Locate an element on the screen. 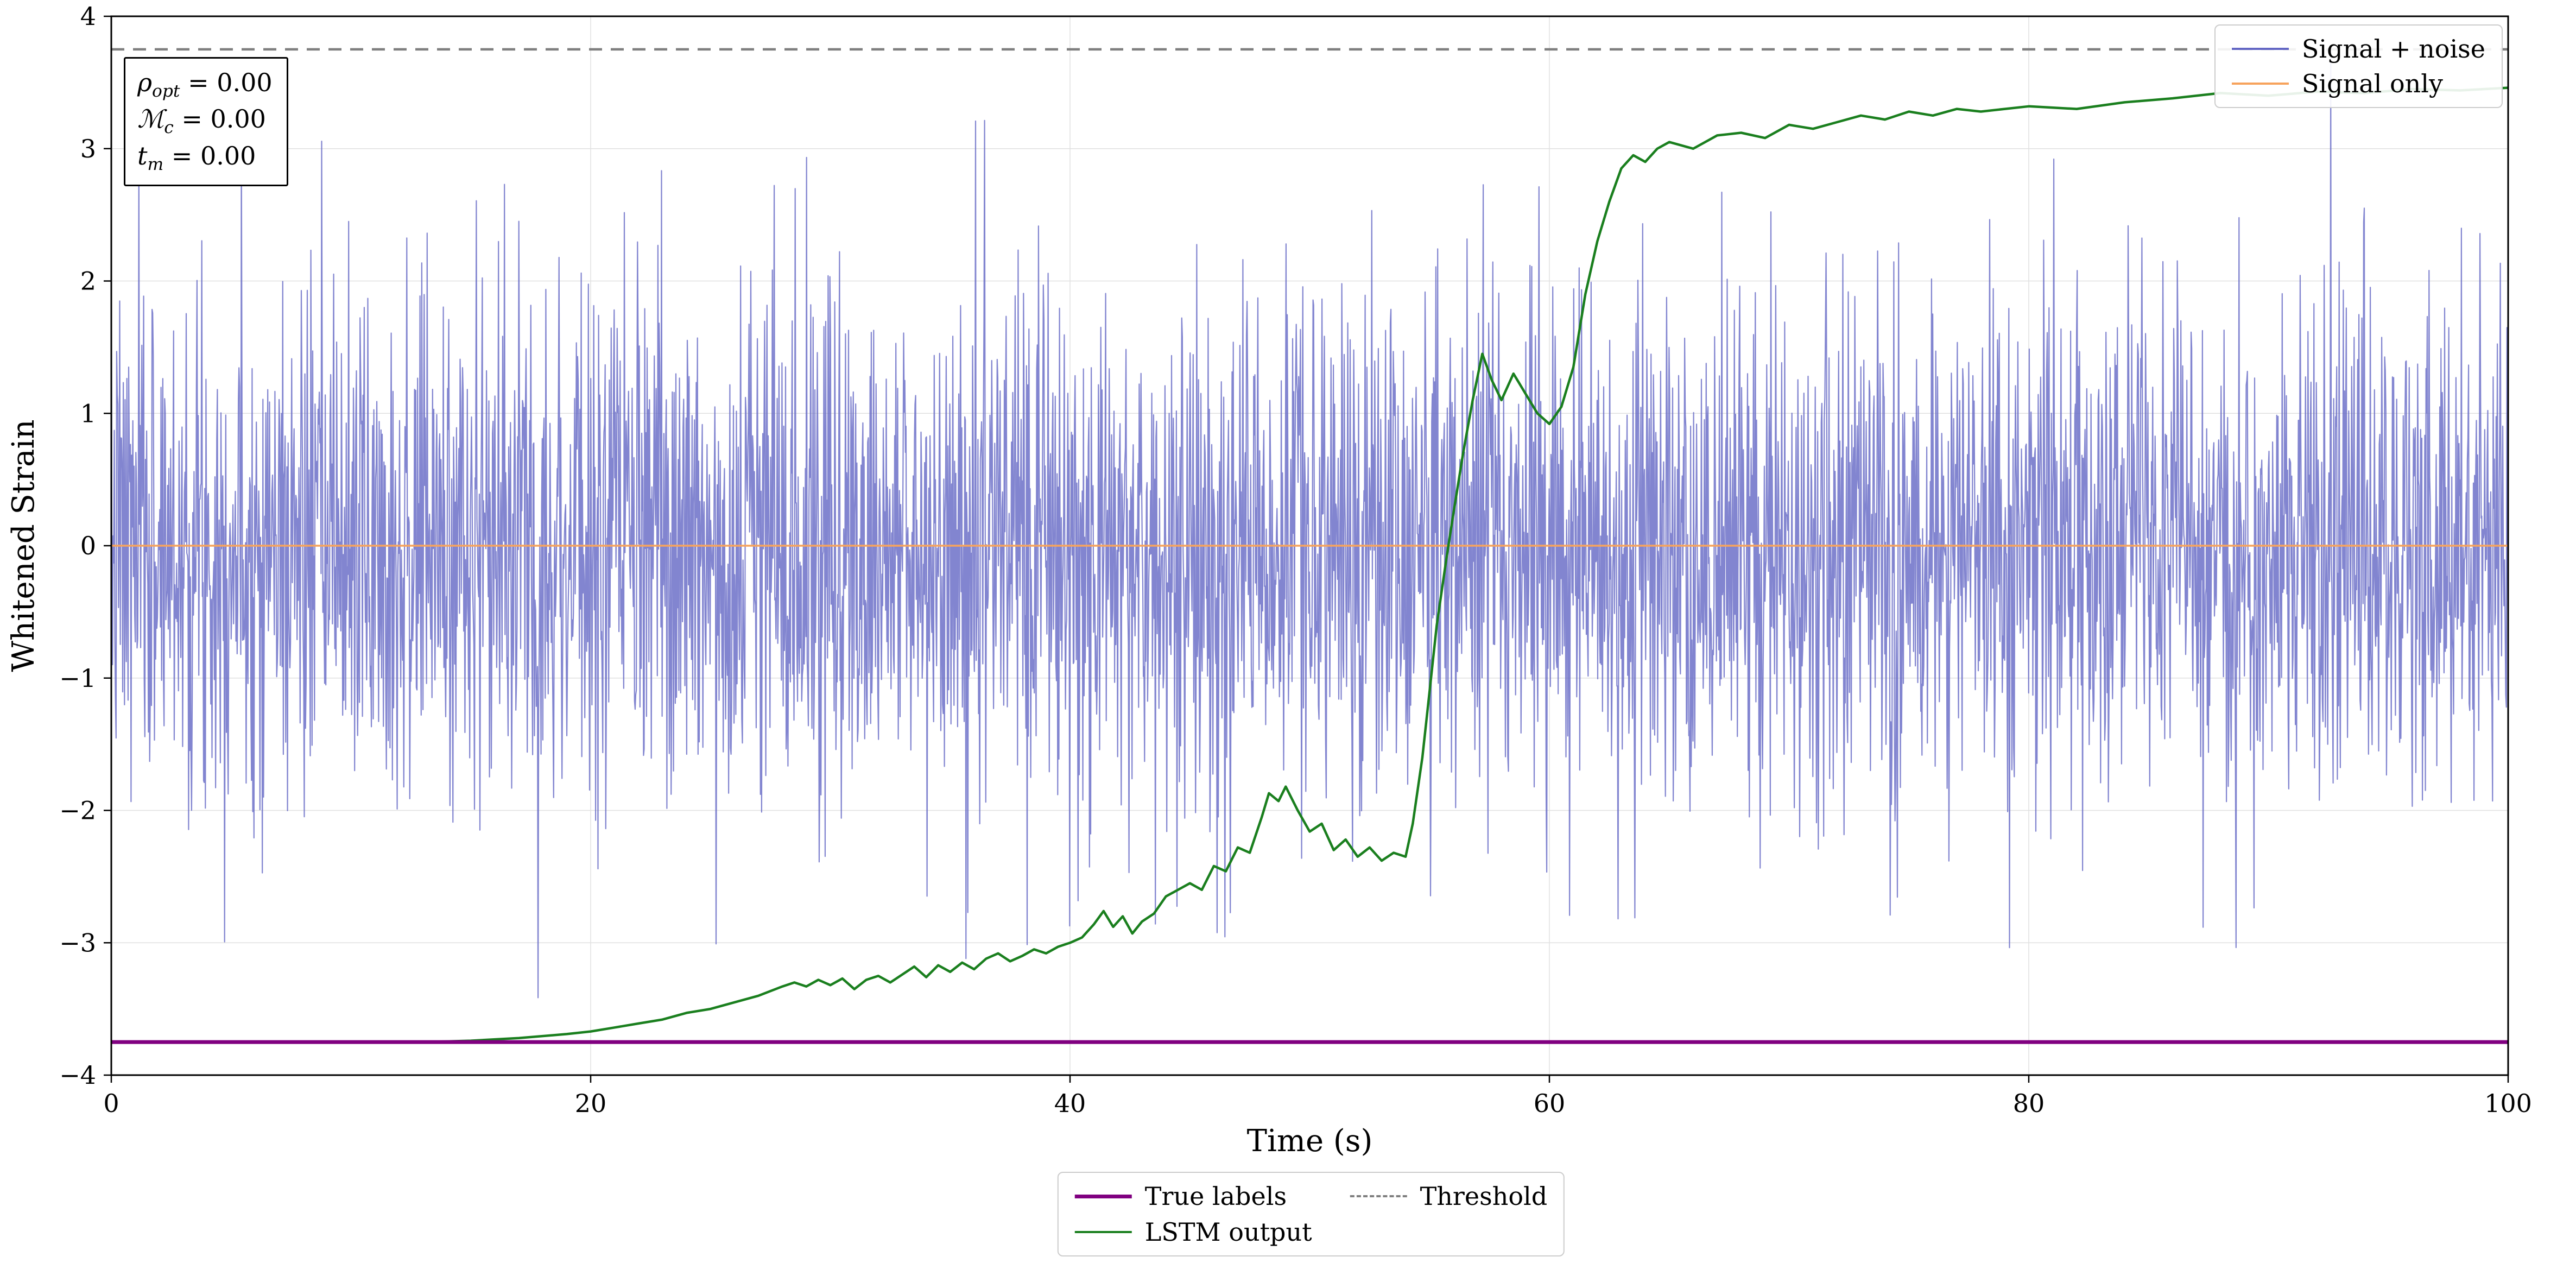 This screenshot has width=2576, height=1282. svg-text: 4 is located at coordinates (88, 16).